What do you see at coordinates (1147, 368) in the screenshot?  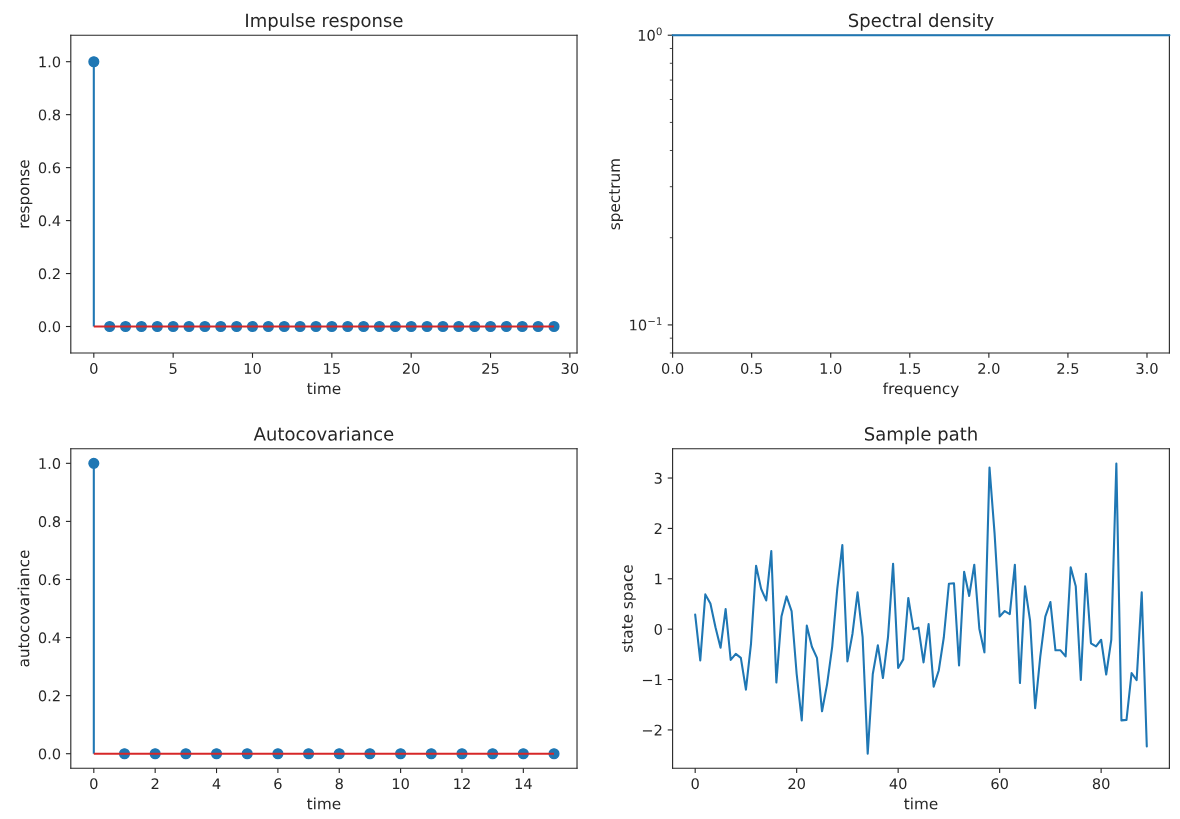 I see `x-tick-label: 3.0` at bounding box center [1147, 368].